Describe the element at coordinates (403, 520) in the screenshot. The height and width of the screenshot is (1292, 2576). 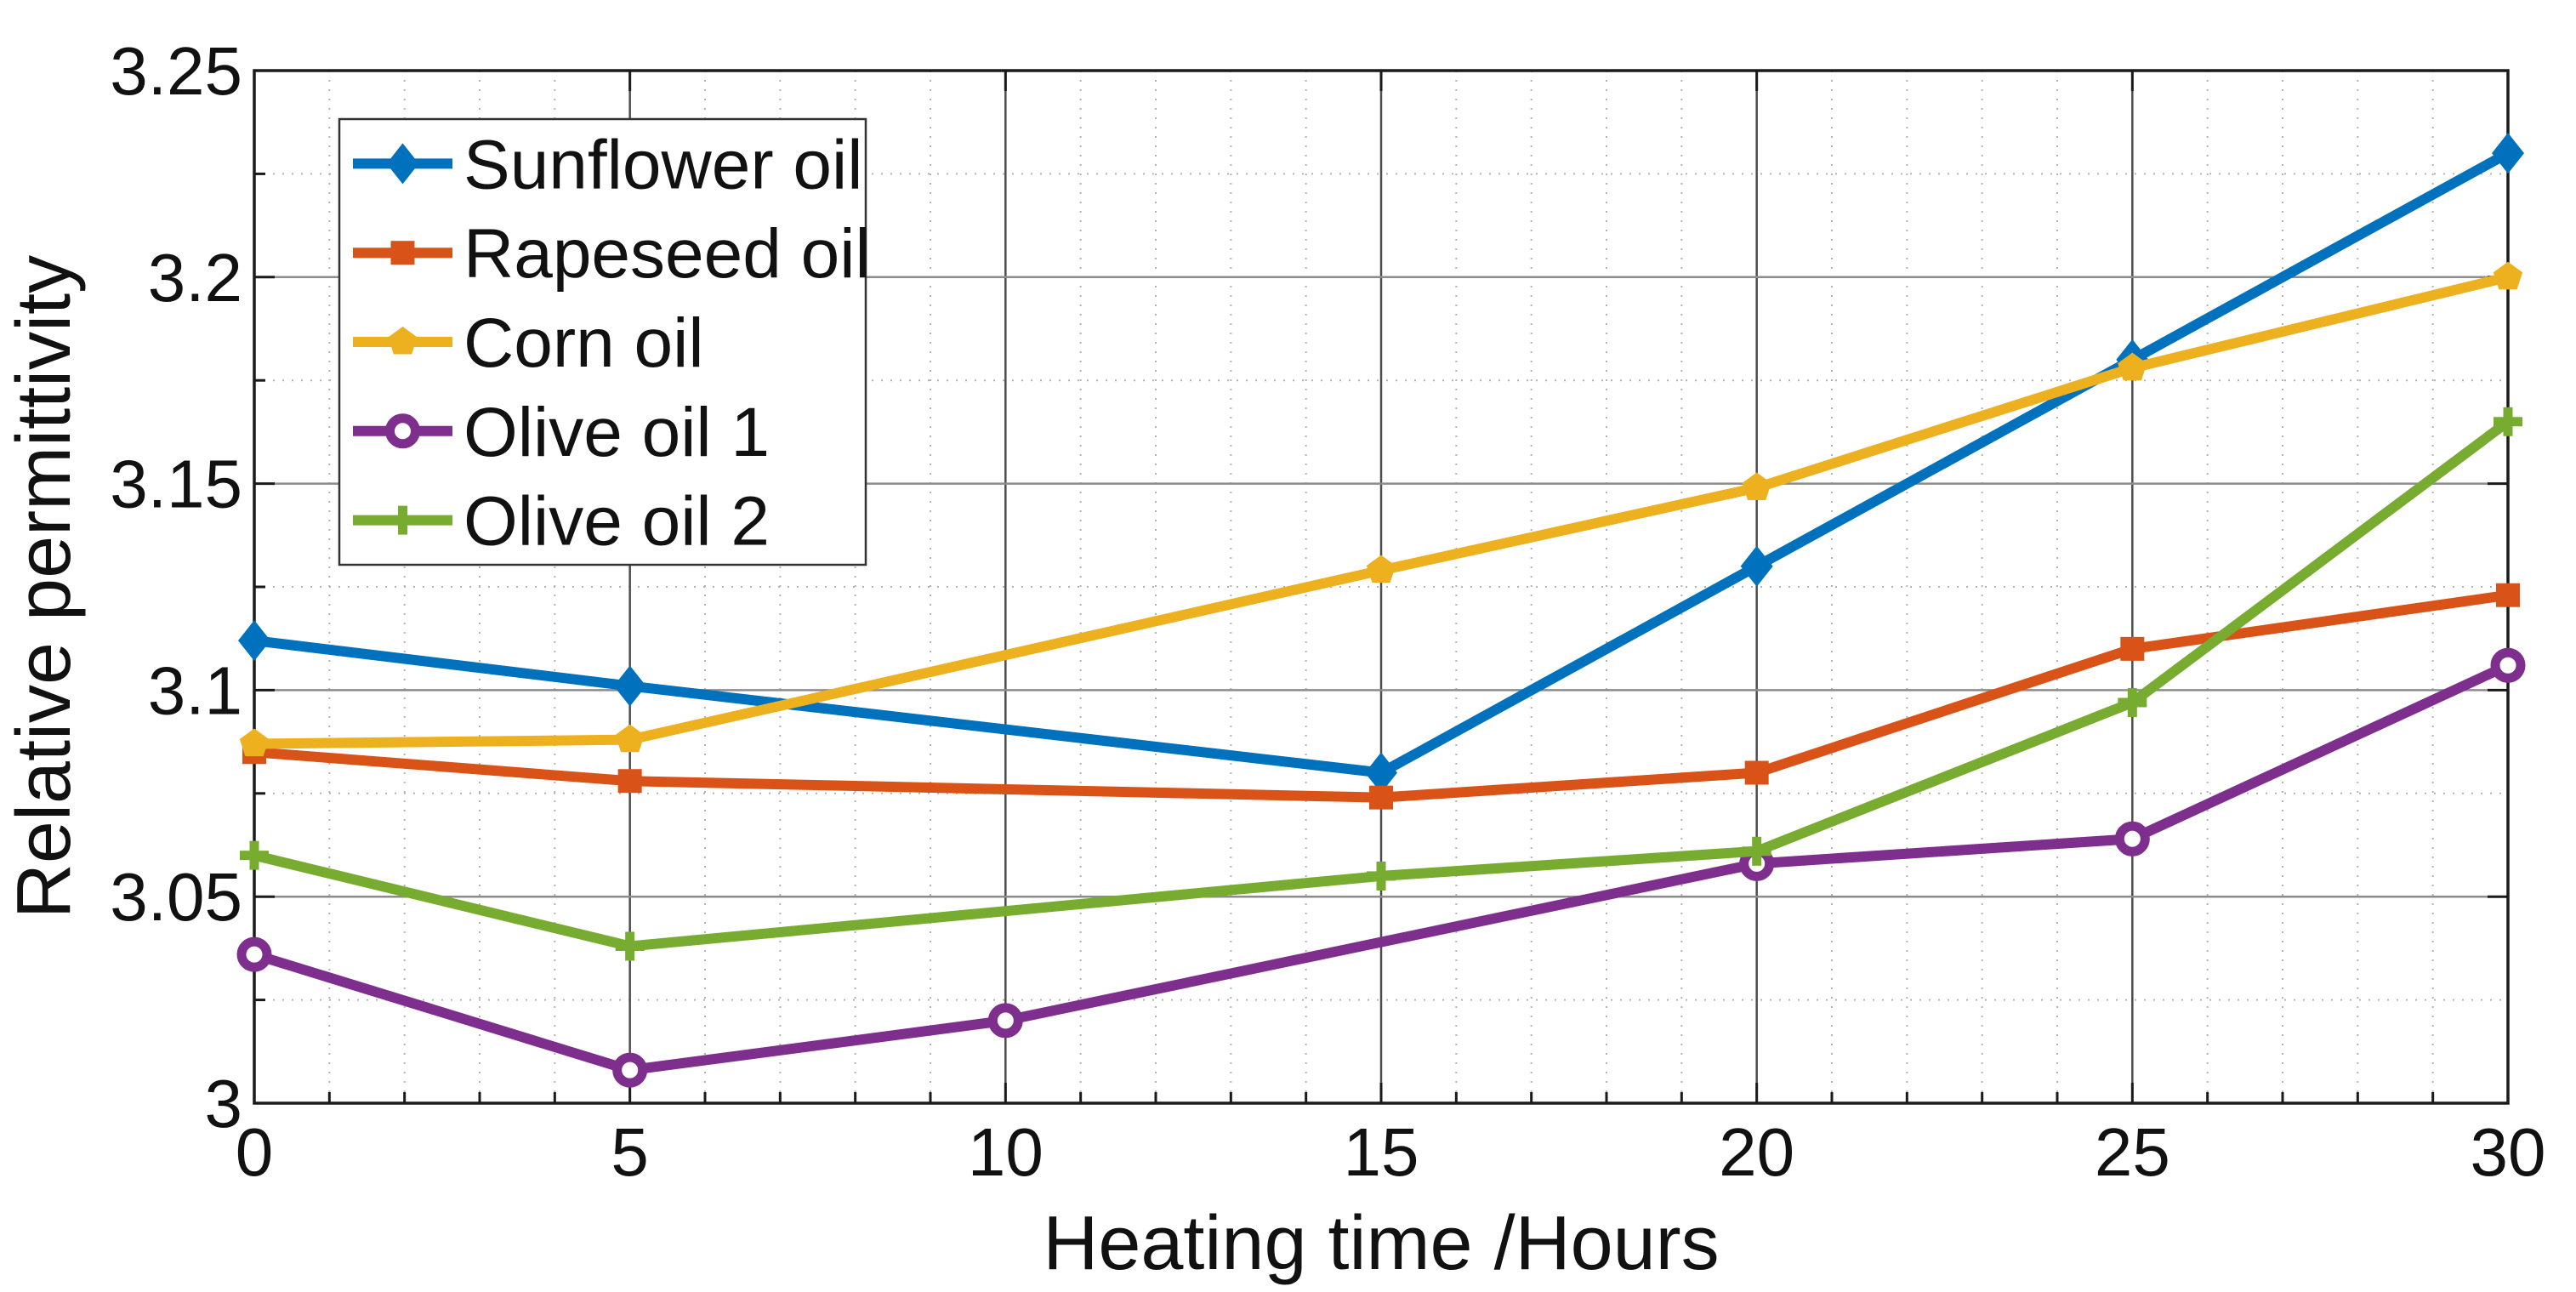
I see `legend-marker-plus` at that location.